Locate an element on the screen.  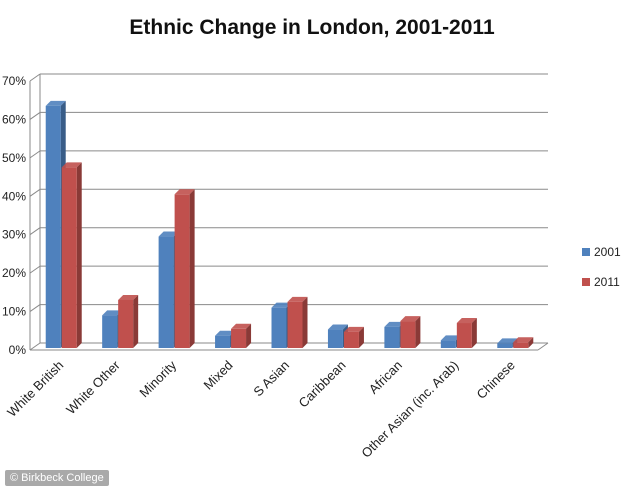
bar-2011-white-british is located at coordinates (71, 255).